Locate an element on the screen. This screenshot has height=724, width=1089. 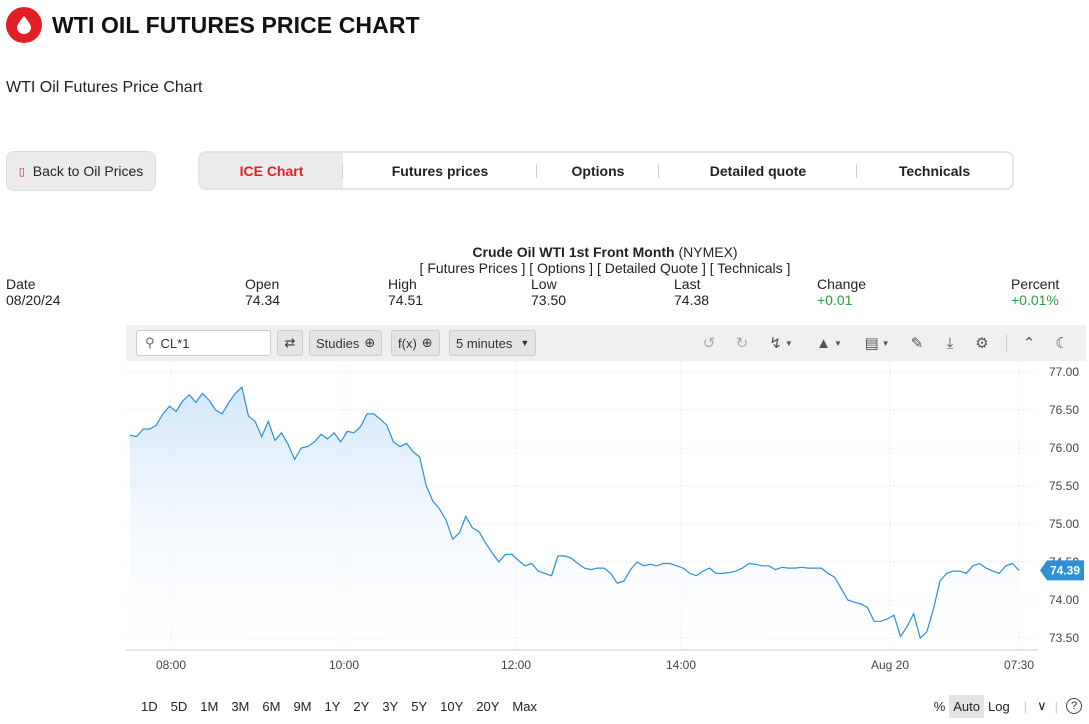
x-tick-label: 10:00 is located at coordinates (344, 665).